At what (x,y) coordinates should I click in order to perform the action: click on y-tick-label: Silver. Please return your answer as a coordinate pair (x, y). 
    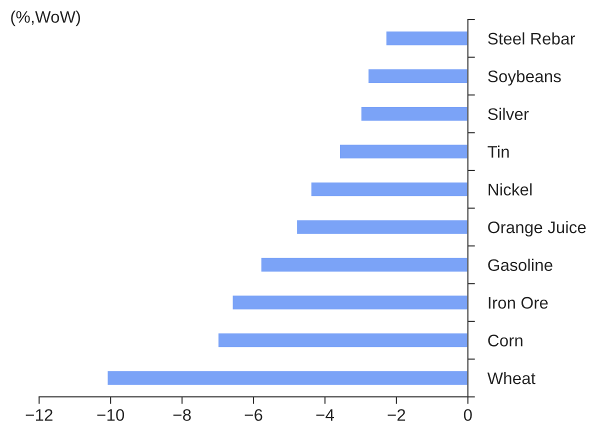
    Looking at the image, I should click on (508, 114).